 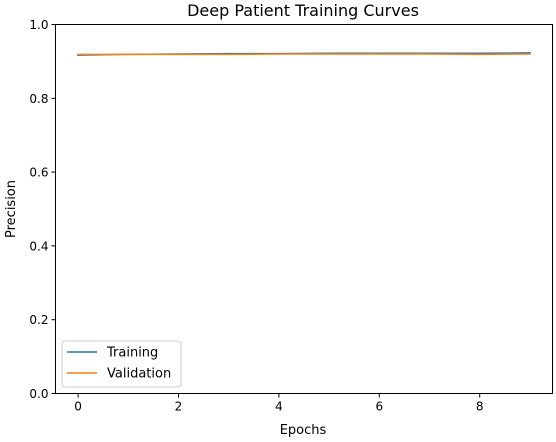 I want to click on y-tick-label: 0.6, so click(x=38, y=173).